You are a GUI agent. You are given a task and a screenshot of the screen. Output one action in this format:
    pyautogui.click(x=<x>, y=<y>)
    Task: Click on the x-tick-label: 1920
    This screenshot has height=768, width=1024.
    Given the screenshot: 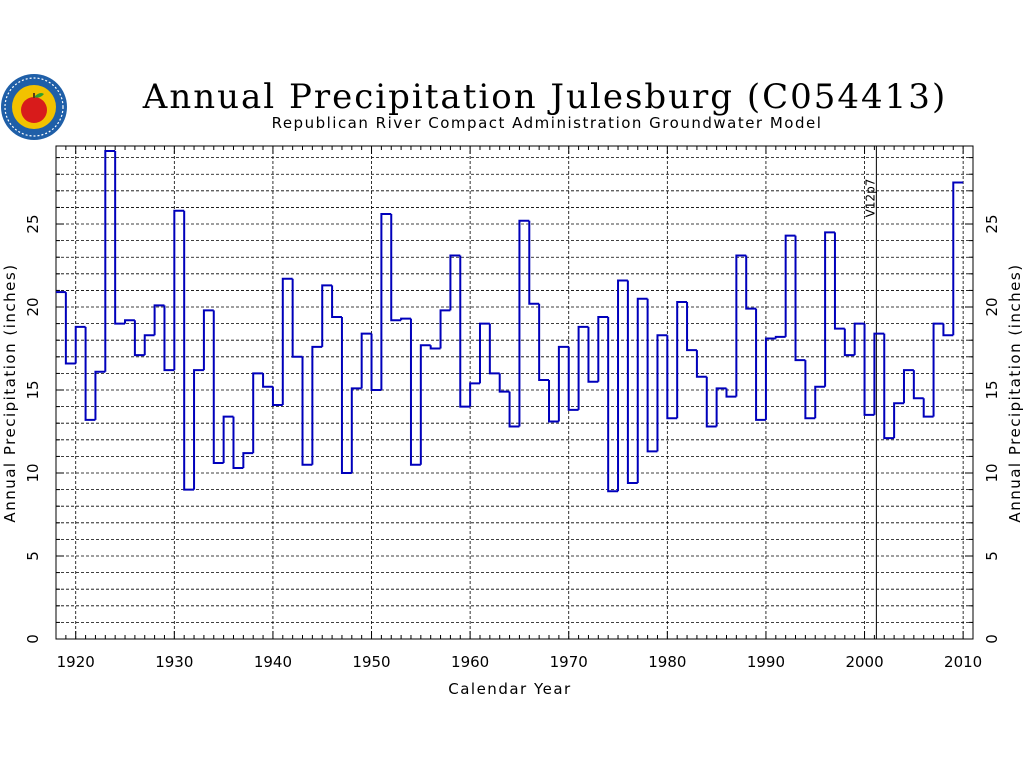 What is the action you would take?
    pyautogui.click(x=76, y=662)
    